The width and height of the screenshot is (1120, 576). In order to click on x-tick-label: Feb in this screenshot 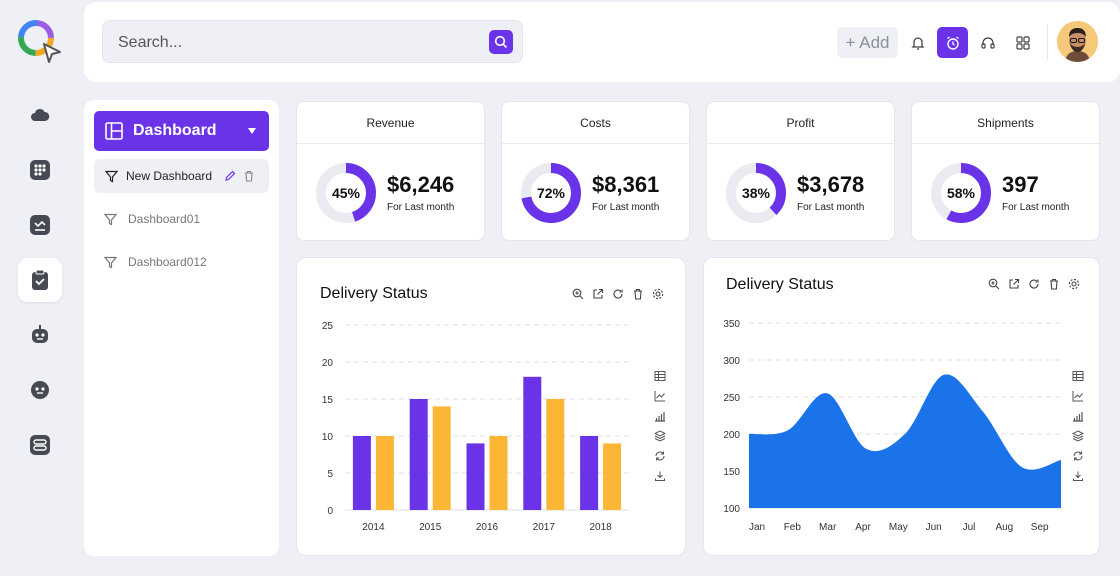, I will do `click(793, 527)`.